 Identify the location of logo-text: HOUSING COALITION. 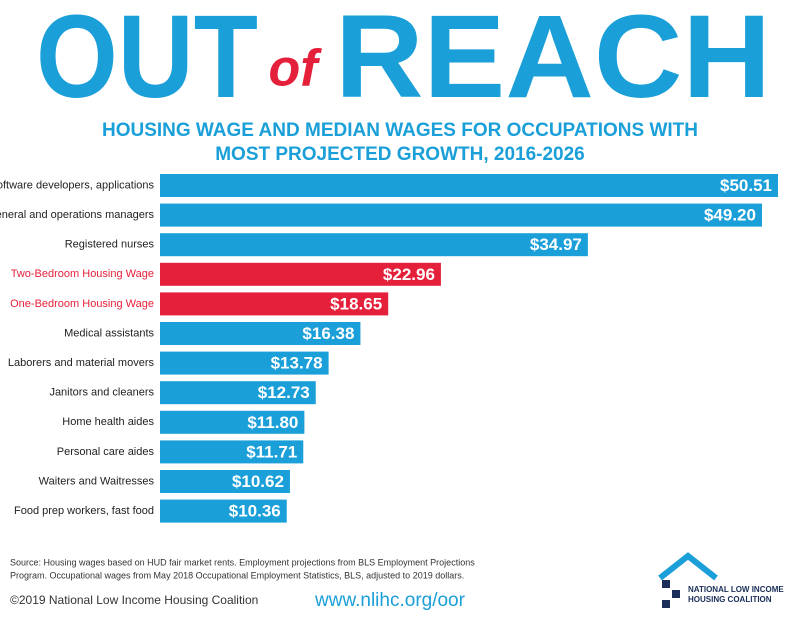
(730, 599).